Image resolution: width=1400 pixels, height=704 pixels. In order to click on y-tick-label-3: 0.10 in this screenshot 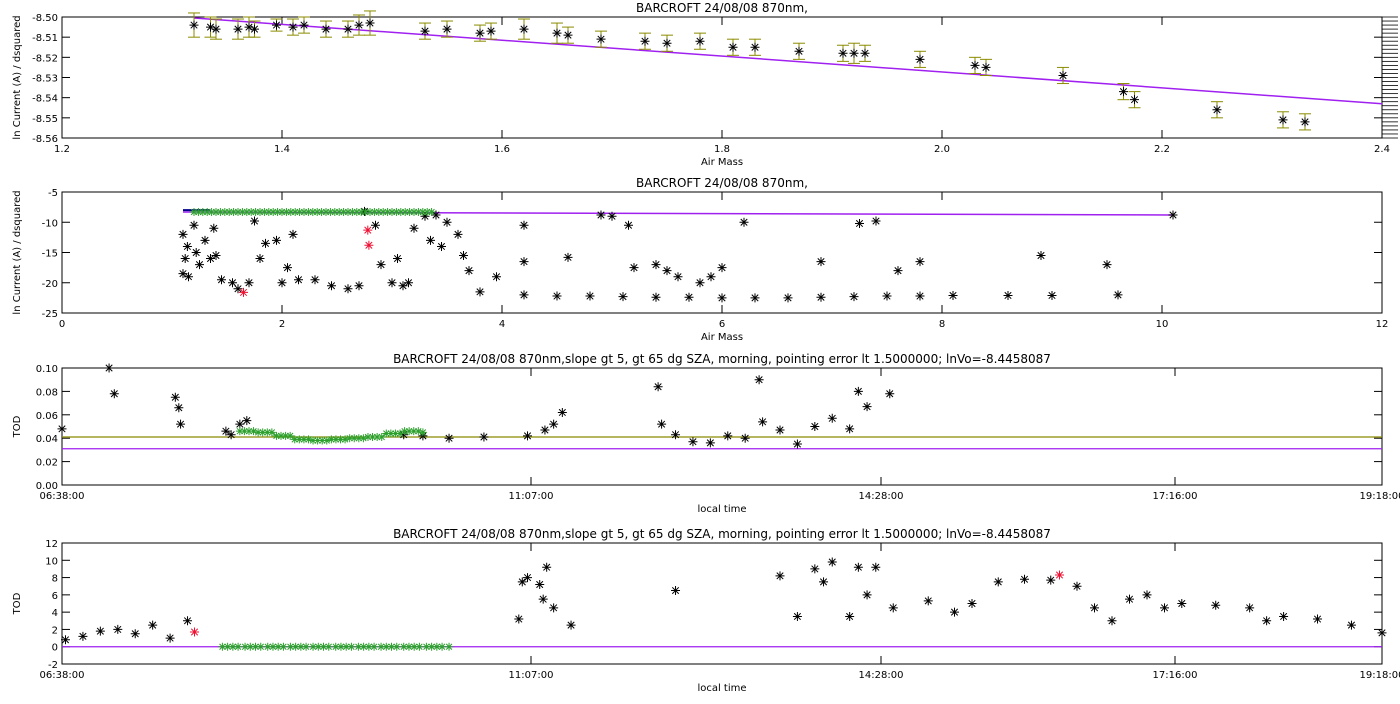, I will do `click(47, 369)`.